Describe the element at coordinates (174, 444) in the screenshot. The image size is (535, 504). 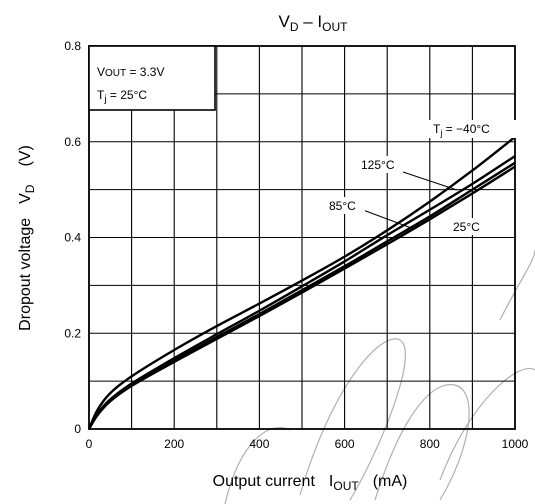
I see `x-tick-label: 200` at that location.